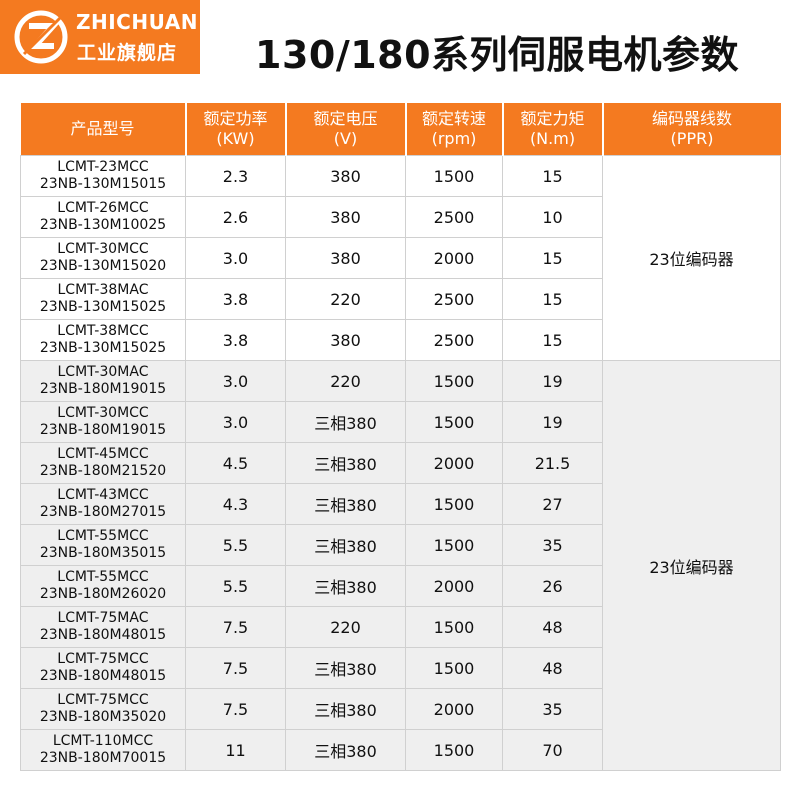  Describe the element at coordinates (100, 37) in the screenshot. I see `store-logo: ZHICHUAN 工业旗舰店` at that location.